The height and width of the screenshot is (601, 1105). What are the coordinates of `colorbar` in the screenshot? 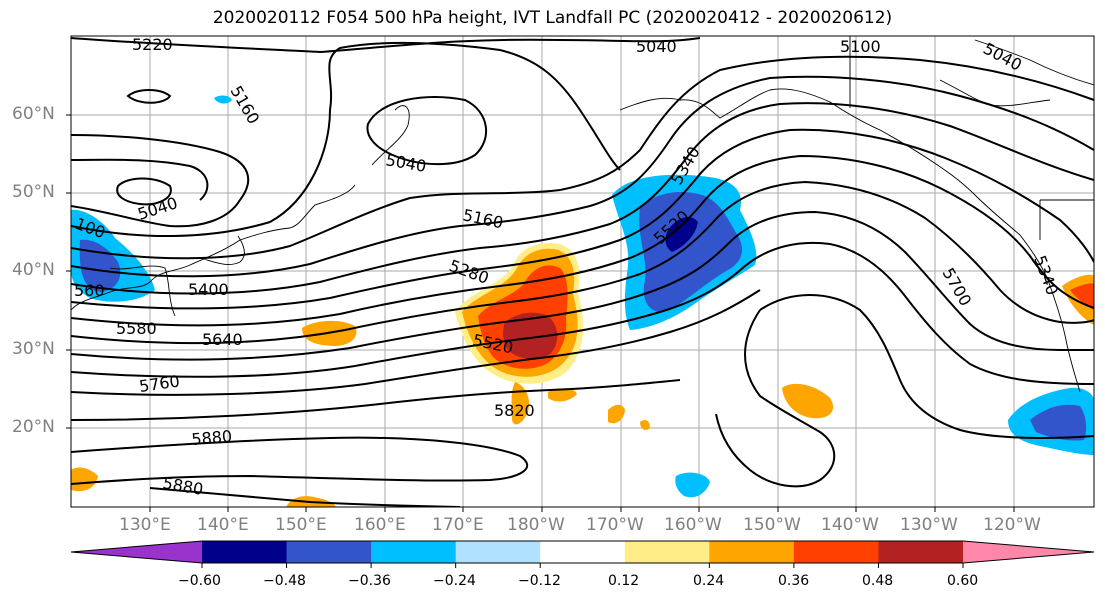 It's located at (582, 554).